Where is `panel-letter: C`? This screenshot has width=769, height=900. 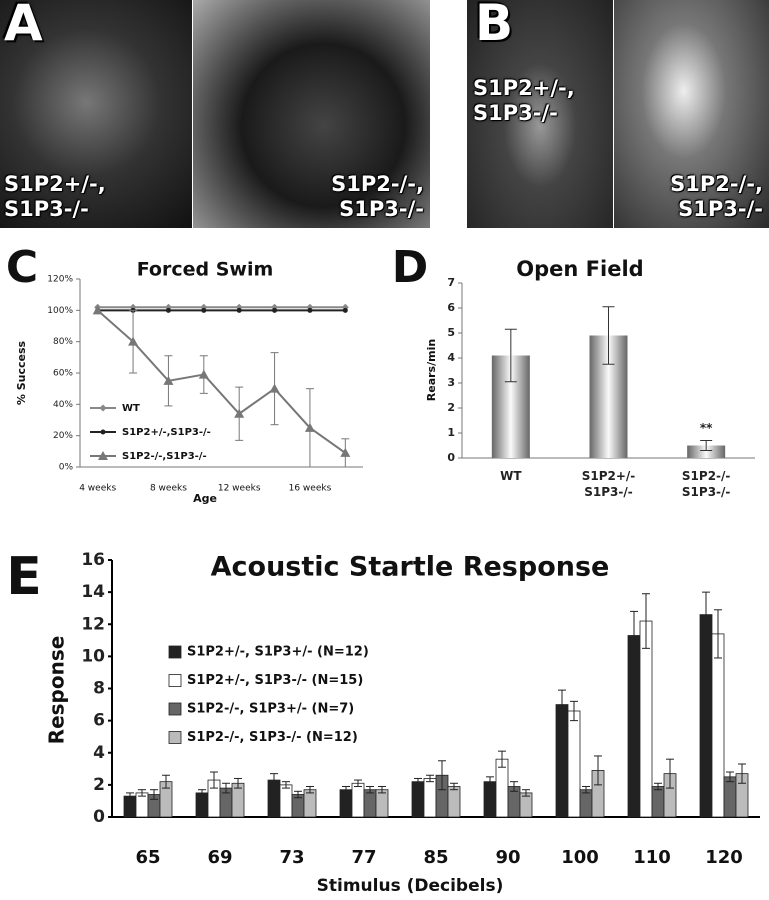
panel-letter: C is located at coordinates (22, 267).